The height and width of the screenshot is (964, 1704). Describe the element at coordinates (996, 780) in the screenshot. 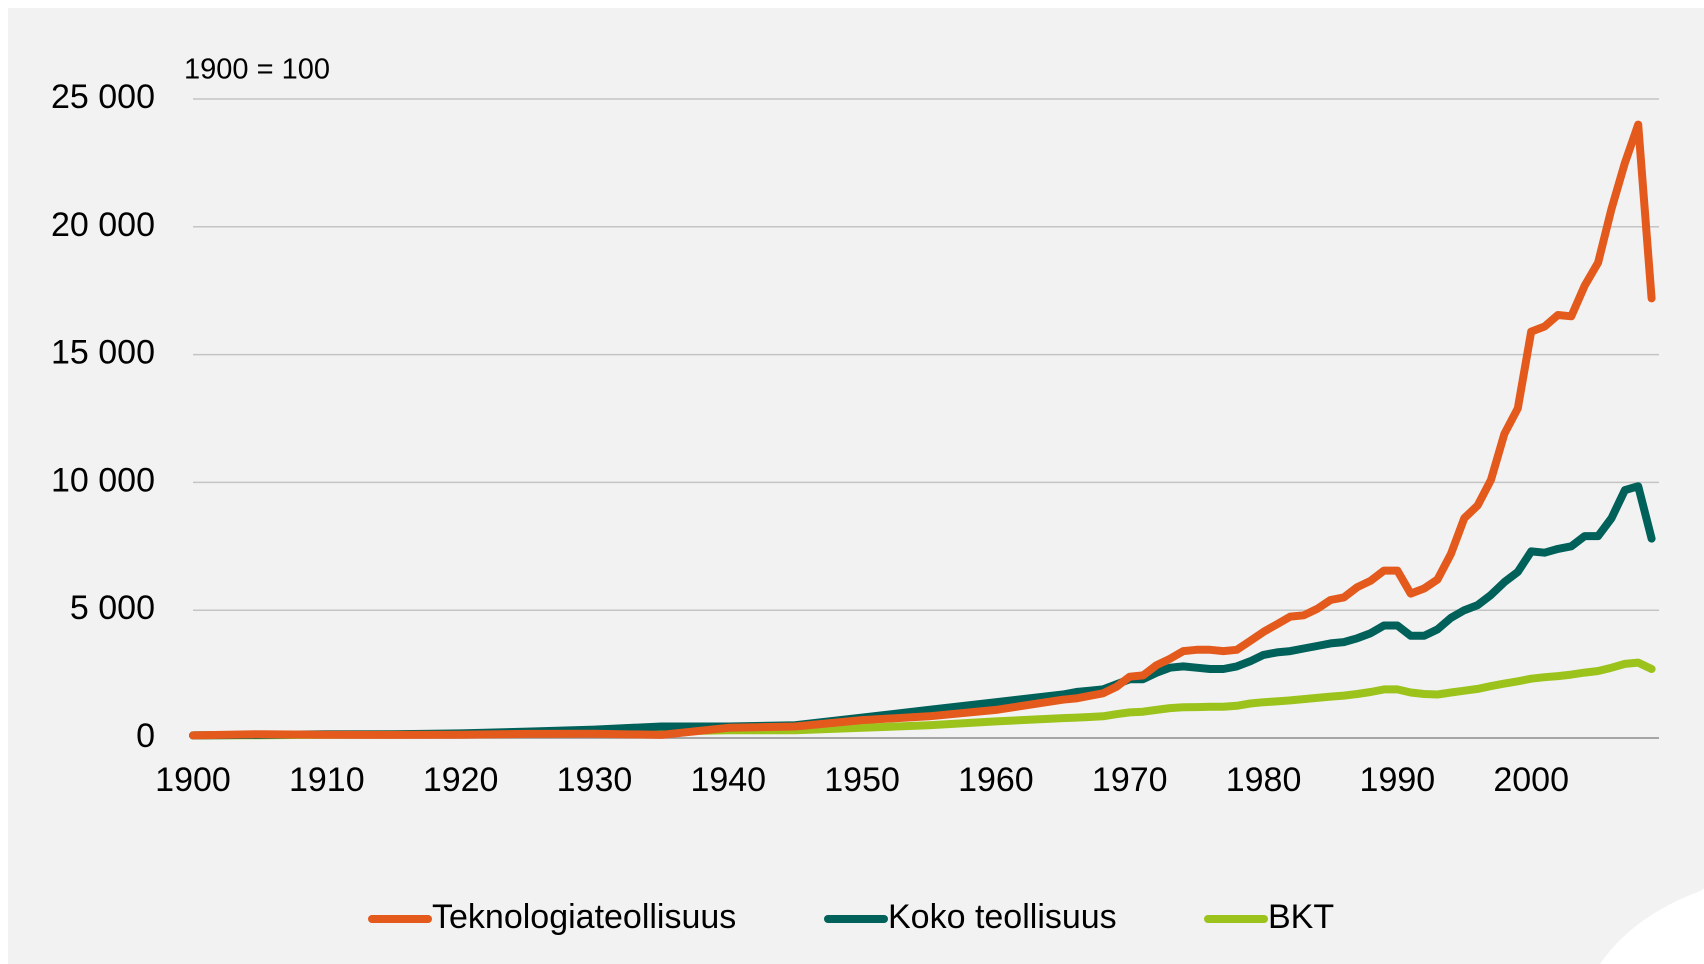

I see `x-tick-label: 1960` at that location.